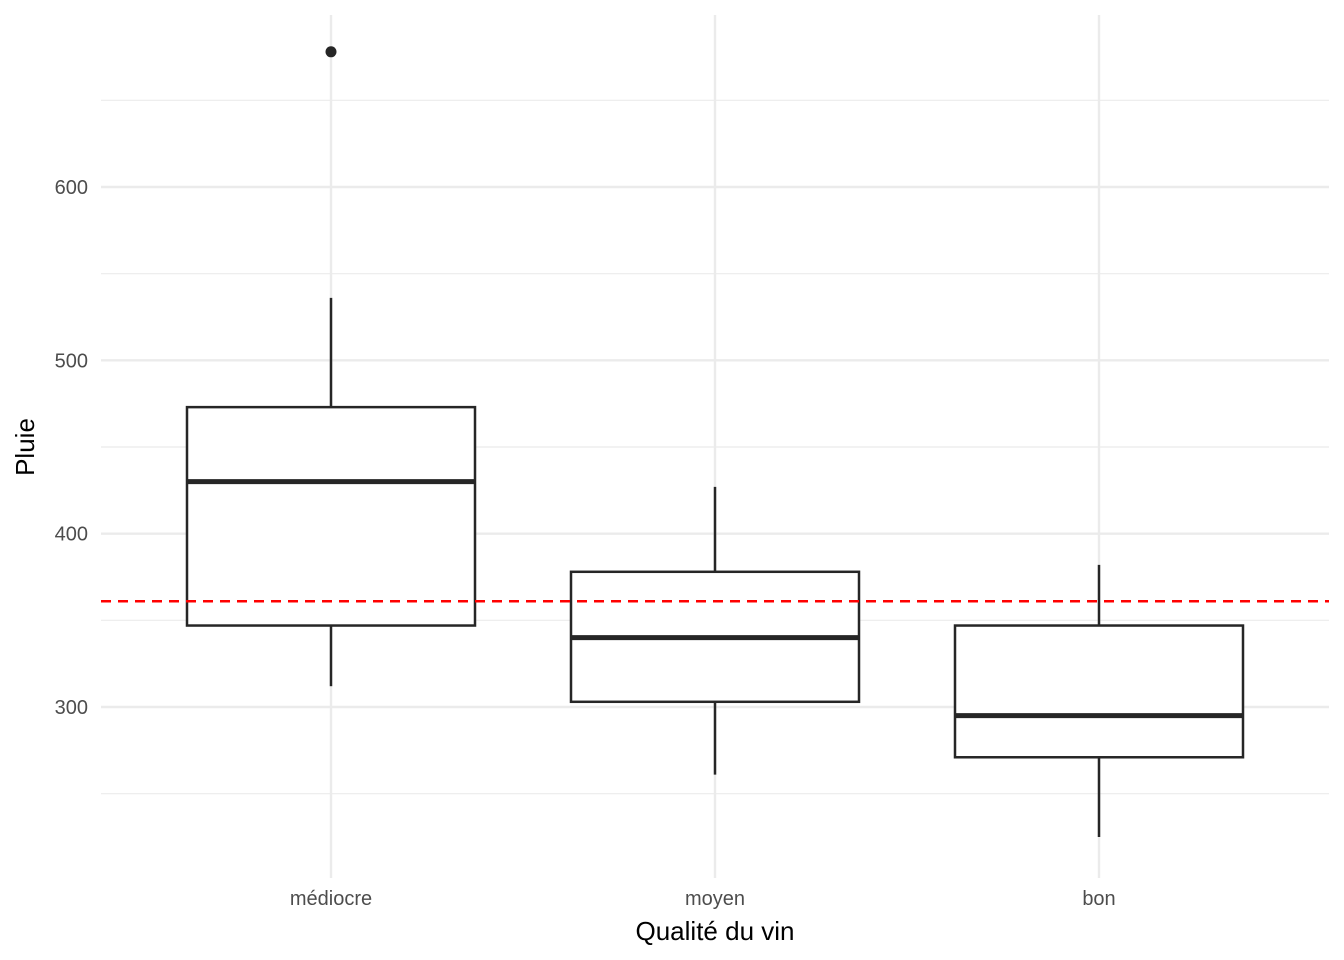  I want to click on y-axis-ticks: 300 400 500 600, so click(71, 448).